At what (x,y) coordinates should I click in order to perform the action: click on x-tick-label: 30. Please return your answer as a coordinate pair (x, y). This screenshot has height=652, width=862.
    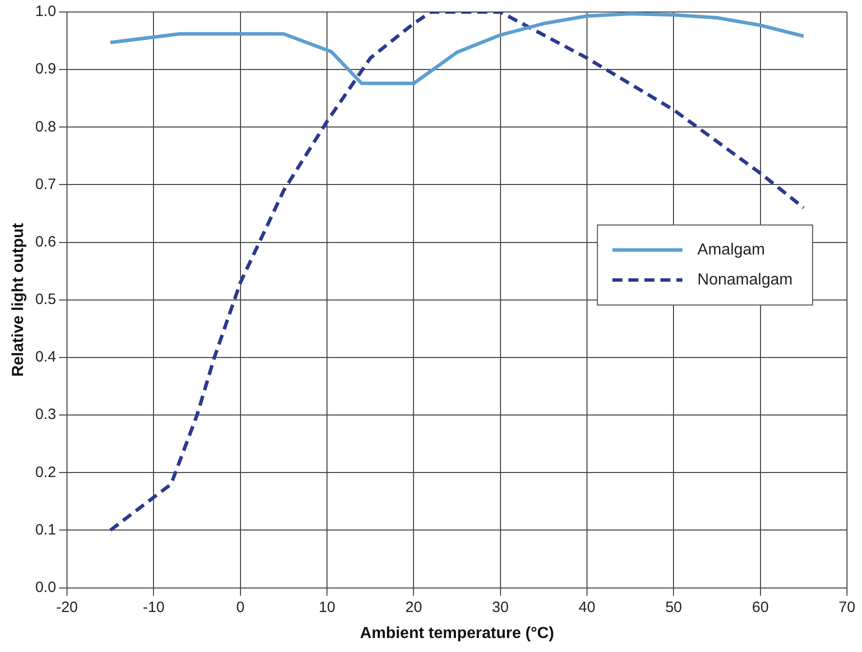
    Looking at the image, I should click on (500, 607).